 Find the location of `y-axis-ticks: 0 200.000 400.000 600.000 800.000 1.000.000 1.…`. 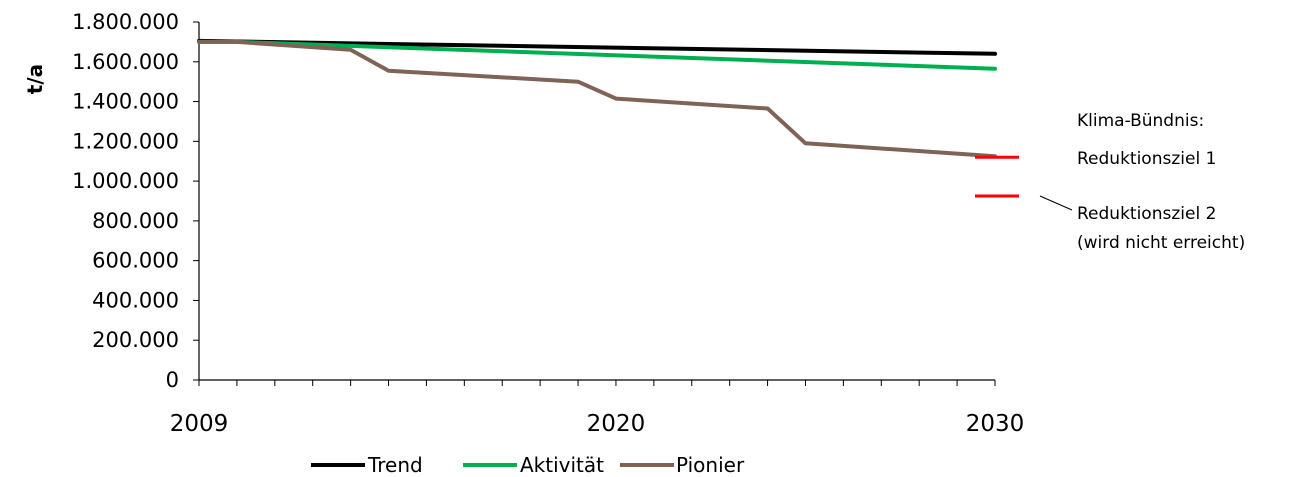

y-axis-ticks: 0 200.000 400.000 600.000 800.000 1.000.000 1.… is located at coordinates (135, 201).